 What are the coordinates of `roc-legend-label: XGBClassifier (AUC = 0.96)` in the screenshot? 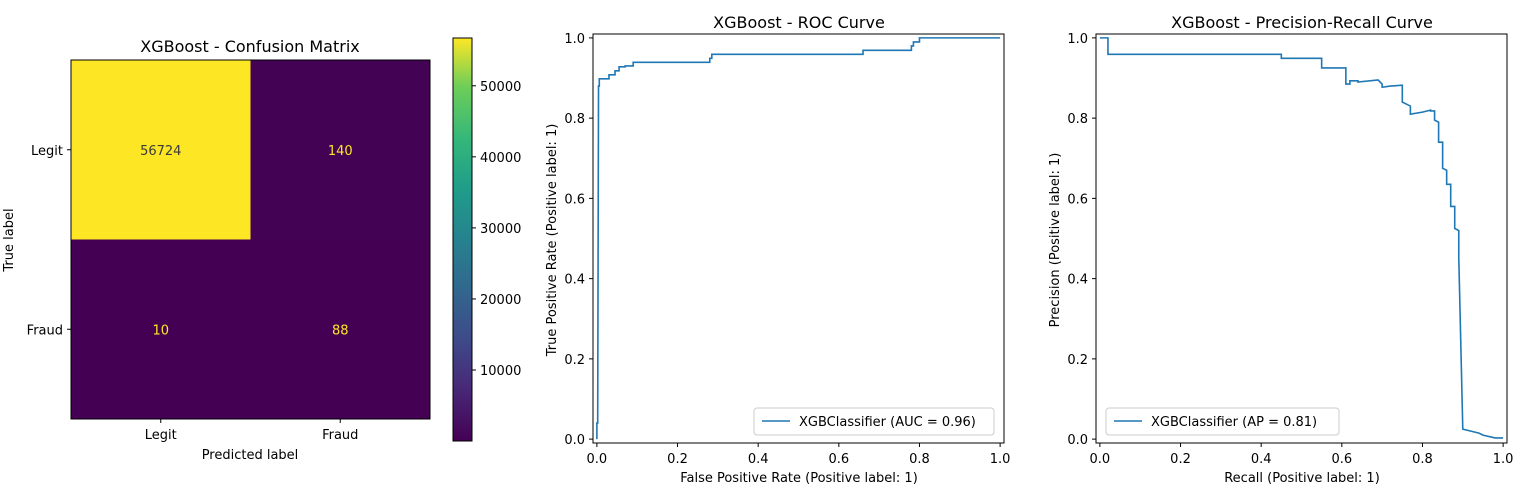 It's located at (887, 422).